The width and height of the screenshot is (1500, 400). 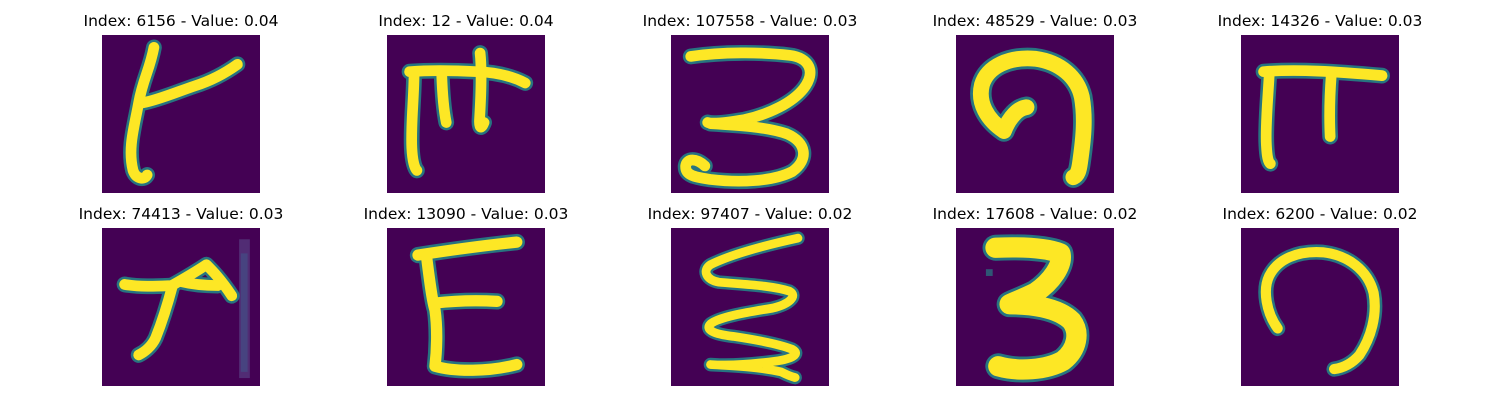 I want to click on panel-title: Index: 74413 - Value: 0.03, so click(x=181, y=214).